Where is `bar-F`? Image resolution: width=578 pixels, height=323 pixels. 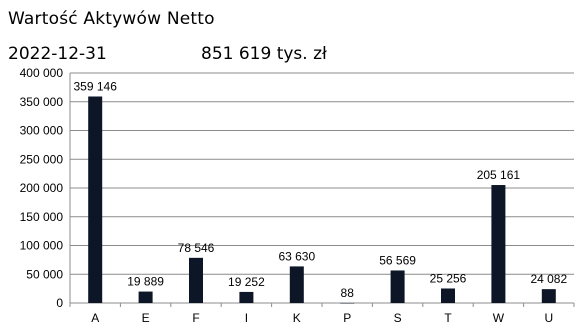 bar-F is located at coordinates (196, 280).